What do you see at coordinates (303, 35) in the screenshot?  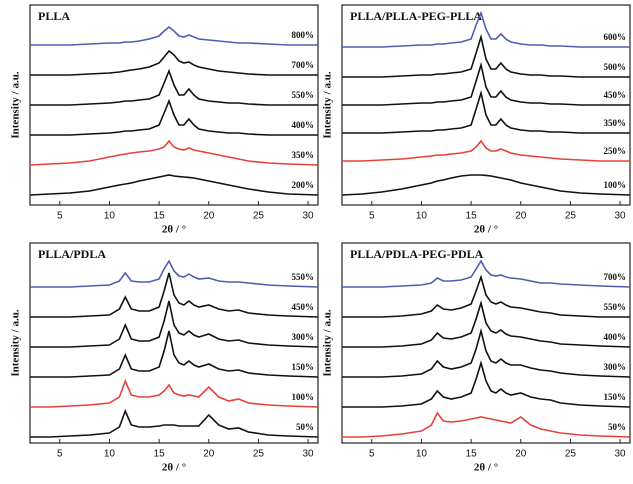 I see `curve-label: 800%` at bounding box center [303, 35].